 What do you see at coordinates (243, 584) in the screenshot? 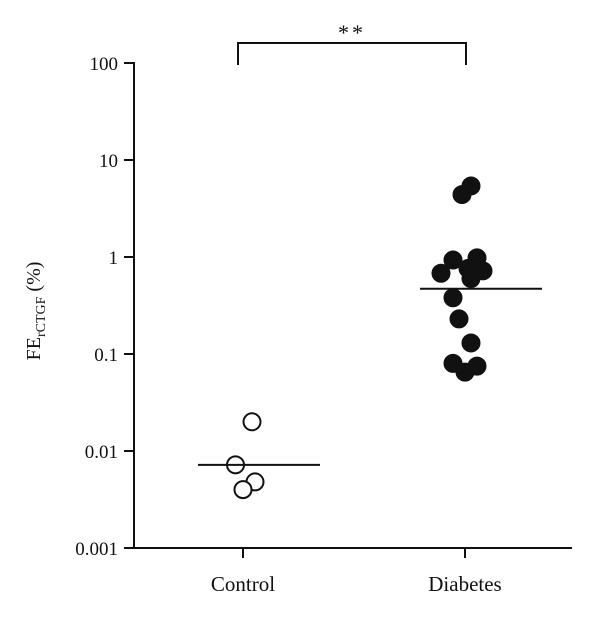
I see `x-category-label: Control` at bounding box center [243, 584].